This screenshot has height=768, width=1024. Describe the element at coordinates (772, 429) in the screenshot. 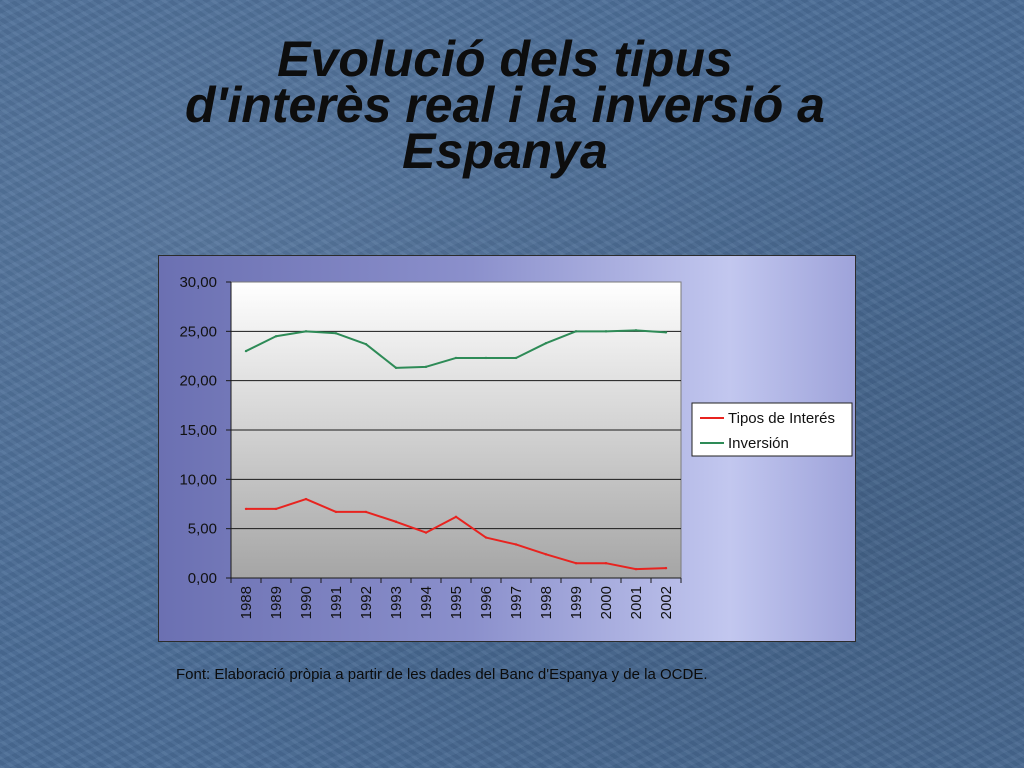

I see `legend-box` at that location.